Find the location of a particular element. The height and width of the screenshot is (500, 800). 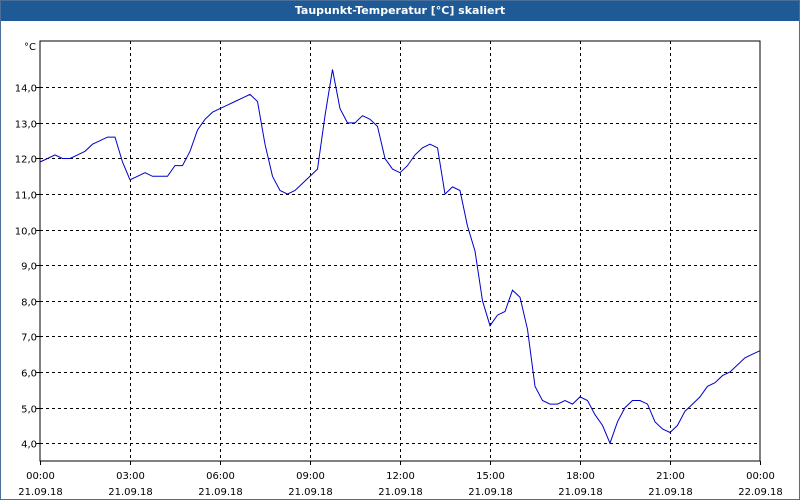

x-tick-time-label: 09:00 is located at coordinates (310, 476).